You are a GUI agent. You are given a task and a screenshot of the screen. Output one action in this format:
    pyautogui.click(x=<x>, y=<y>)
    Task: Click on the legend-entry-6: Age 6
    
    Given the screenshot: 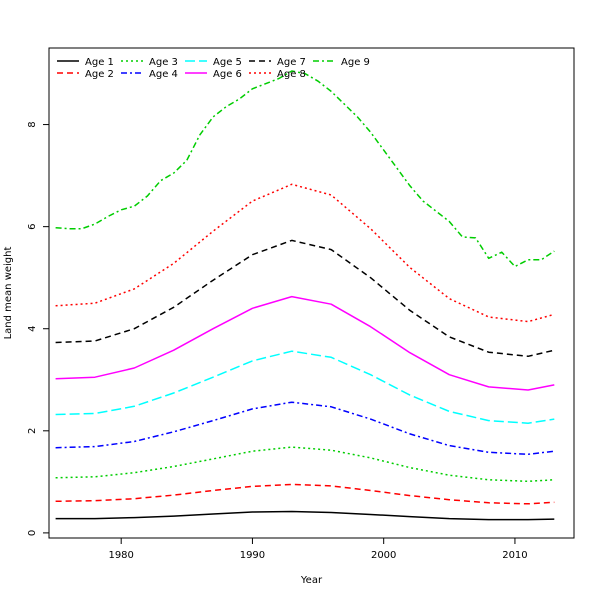 What is the action you would take?
    pyautogui.click(x=213, y=74)
    